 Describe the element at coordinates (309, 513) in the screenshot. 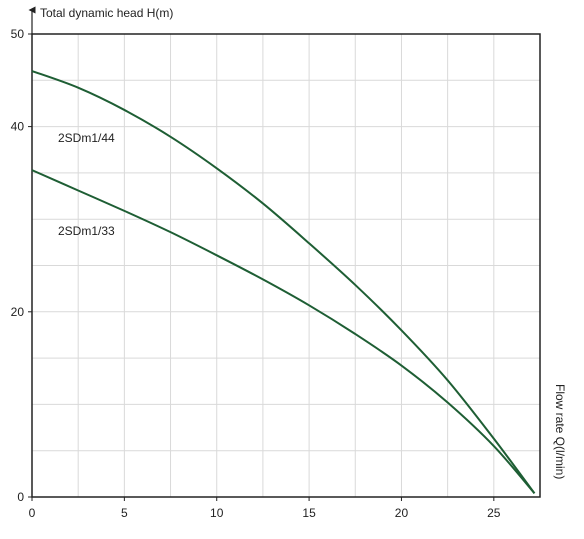

I see `x-tick-label: 15` at that location.